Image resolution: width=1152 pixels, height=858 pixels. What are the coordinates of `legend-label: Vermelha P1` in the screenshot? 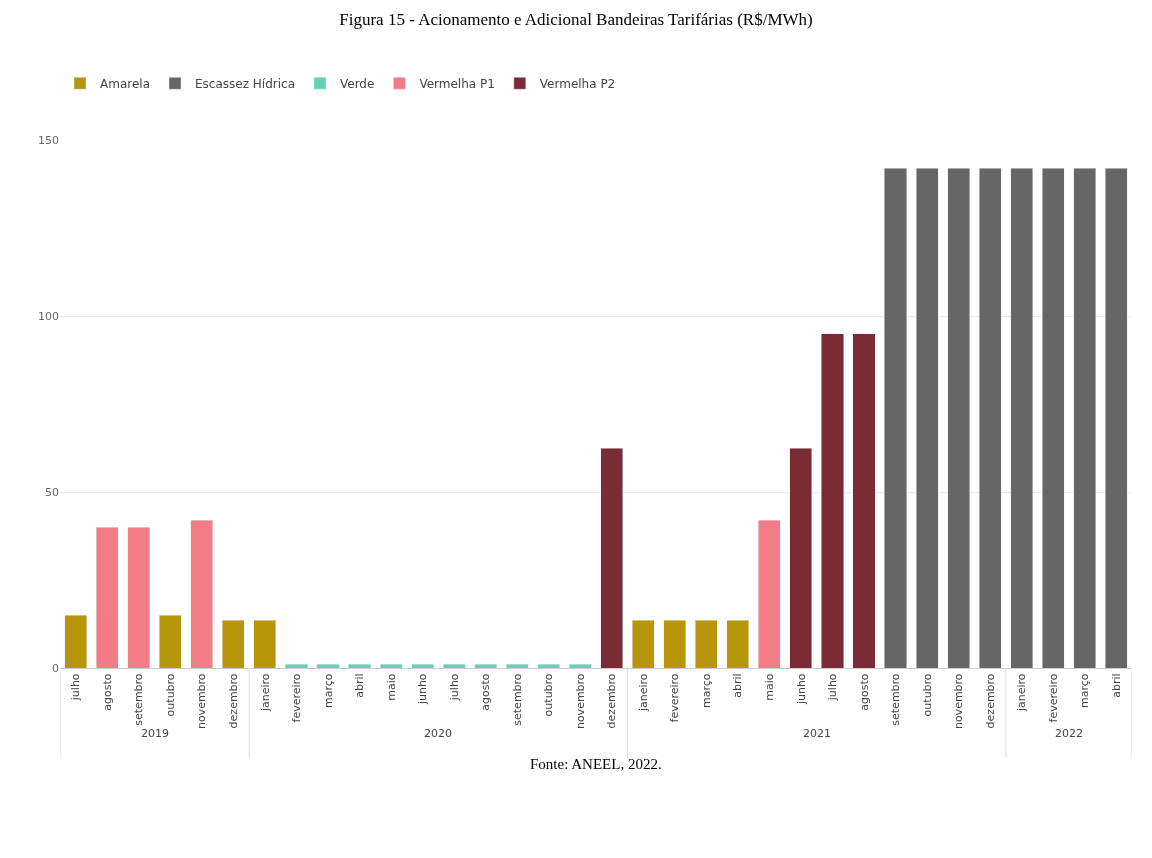 It's located at (457, 83).